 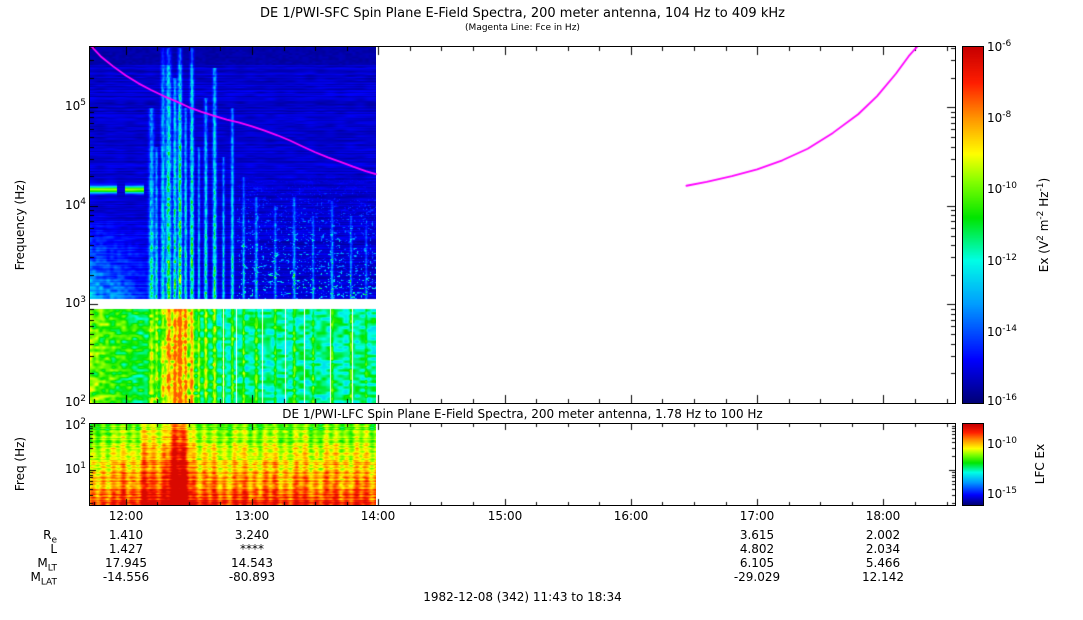 What do you see at coordinates (999, 47) in the screenshot?
I see `sfc-colorbar-tick: 10⁻⁶` at bounding box center [999, 47].